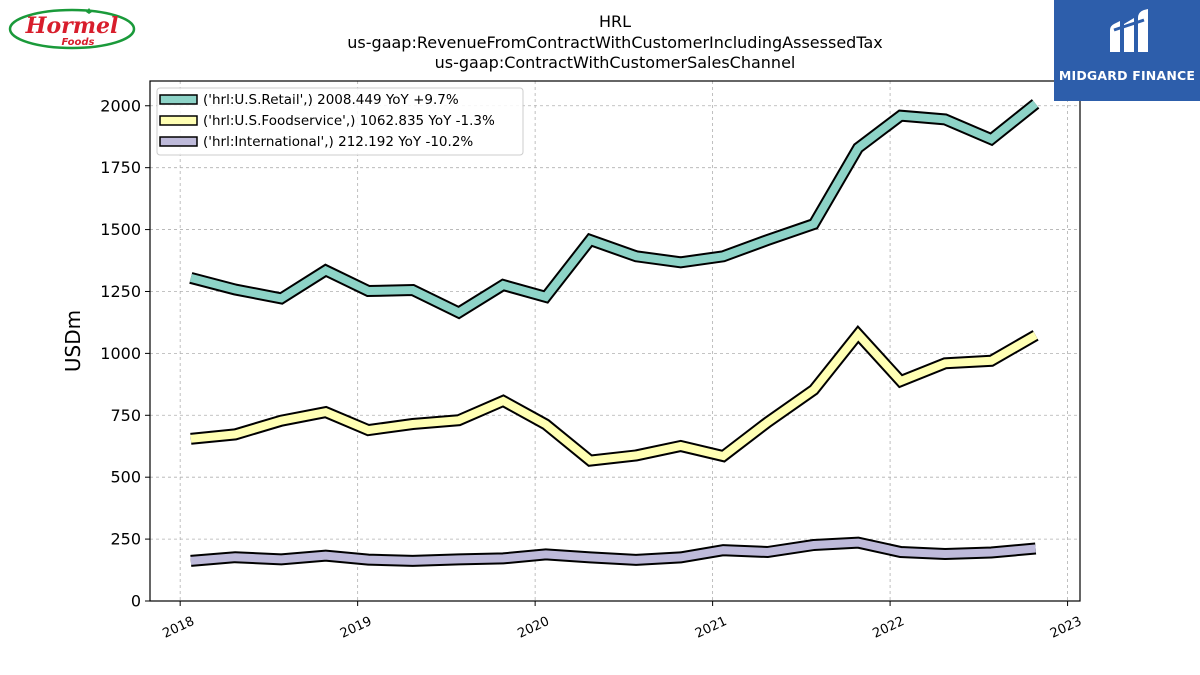 Image resolution: width=1200 pixels, height=675 pixels. I want to click on title-line-3: us-gaap:ContractWithCustomerSalesChannel, so click(615, 62).